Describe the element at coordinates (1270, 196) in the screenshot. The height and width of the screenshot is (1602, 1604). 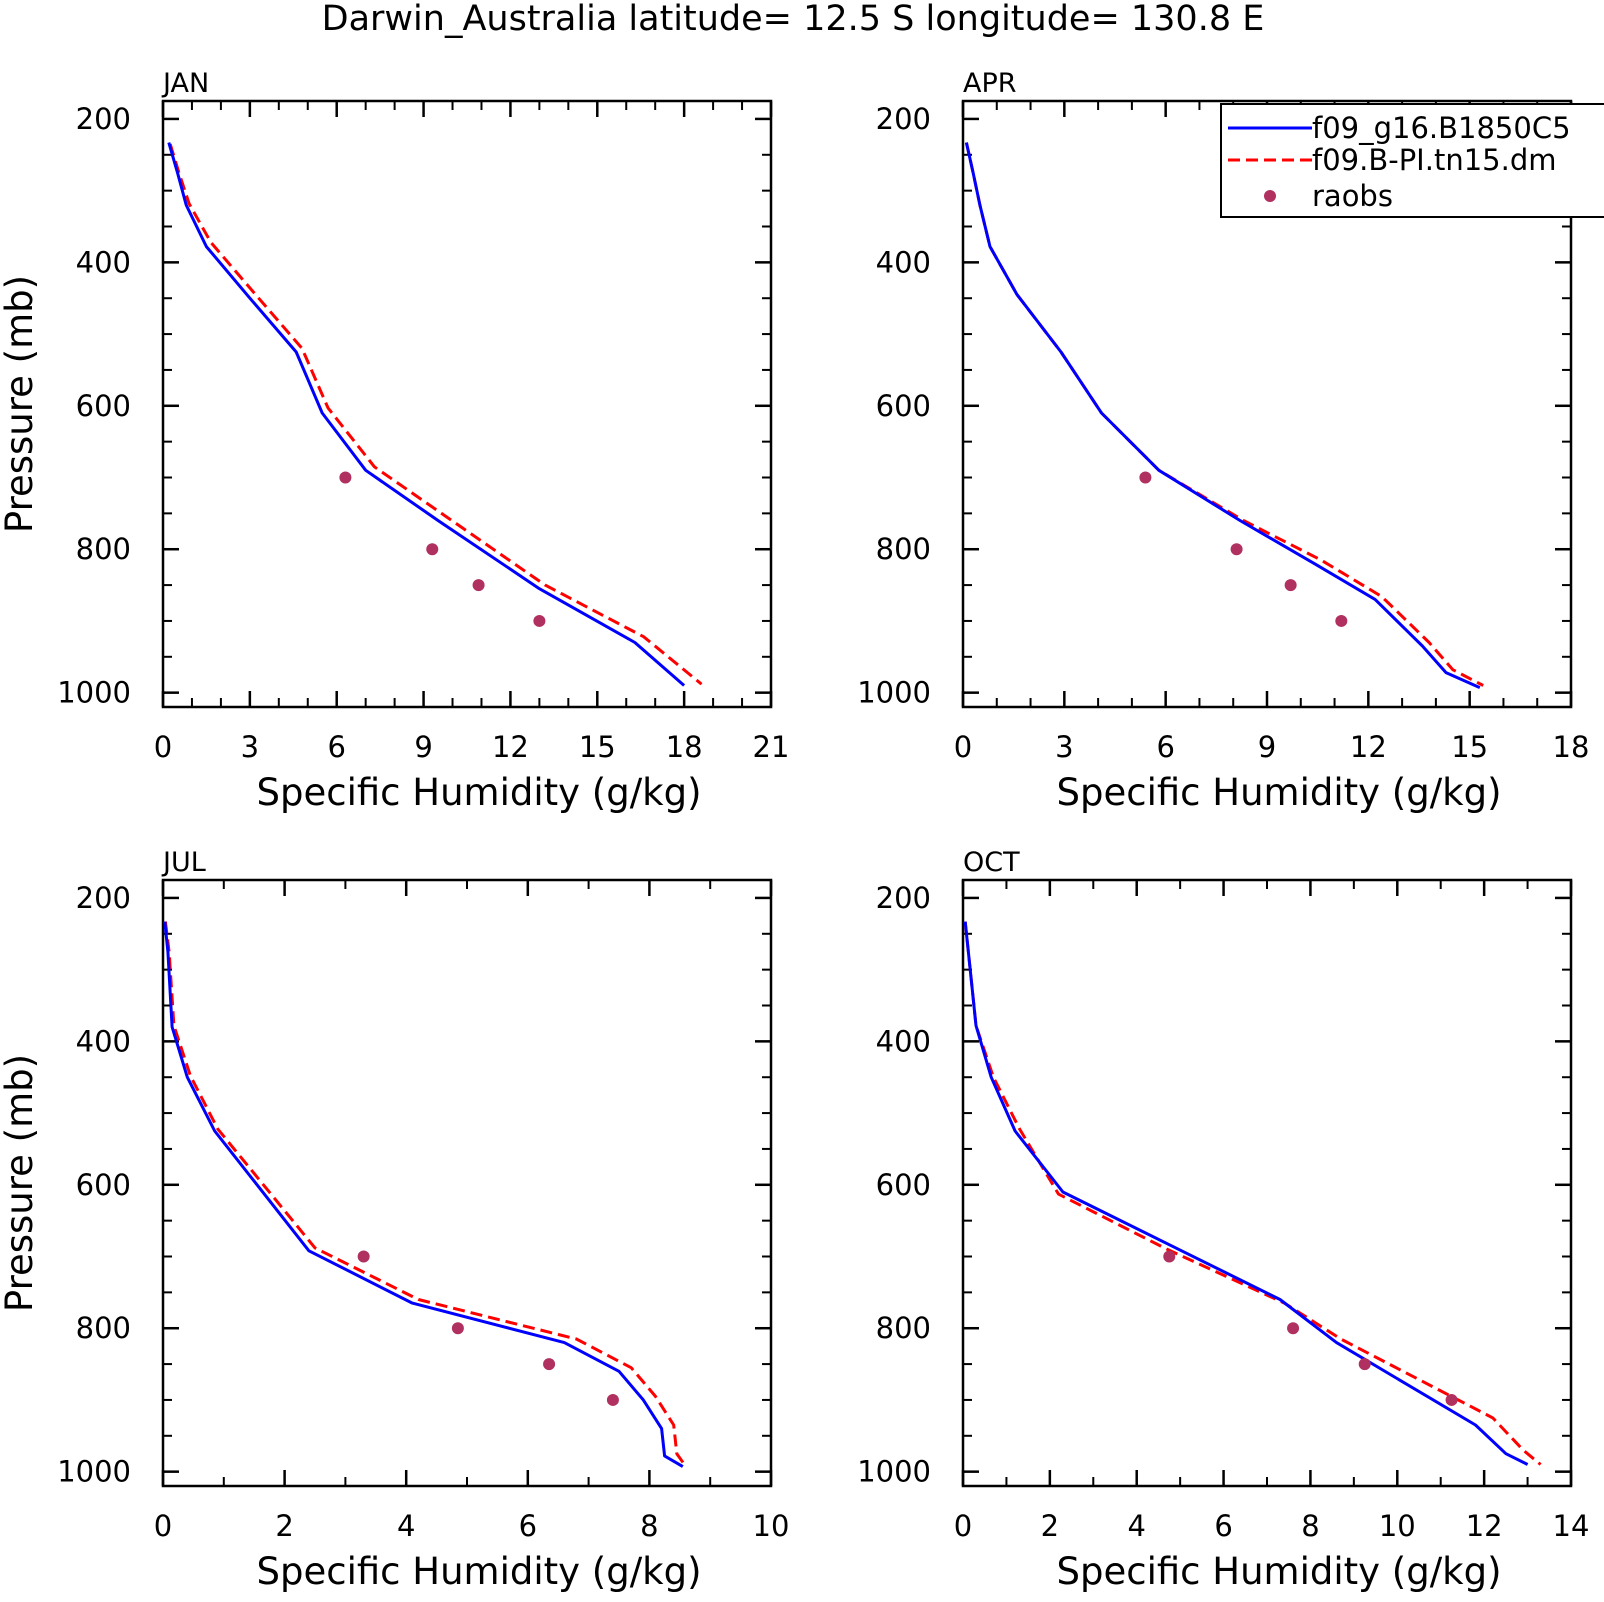
I see `legend-marker-dot` at that location.